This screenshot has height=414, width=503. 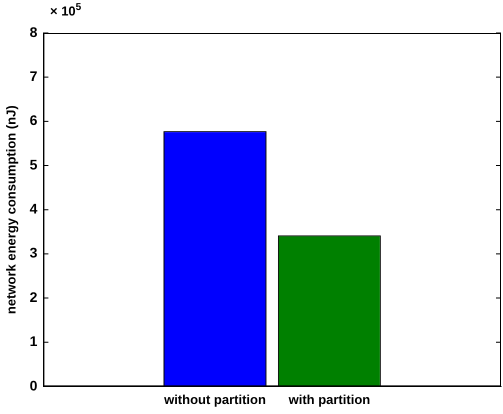 What do you see at coordinates (34, 208) in the screenshot?
I see `y-tick-label: 4` at bounding box center [34, 208].